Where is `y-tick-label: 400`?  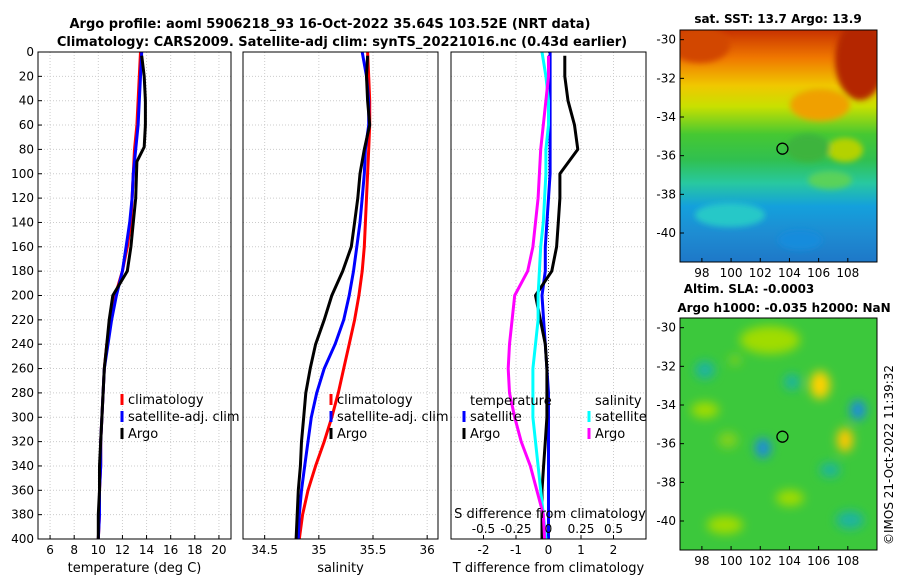 y-tick-label: 400 is located at coordinates (22, 539).